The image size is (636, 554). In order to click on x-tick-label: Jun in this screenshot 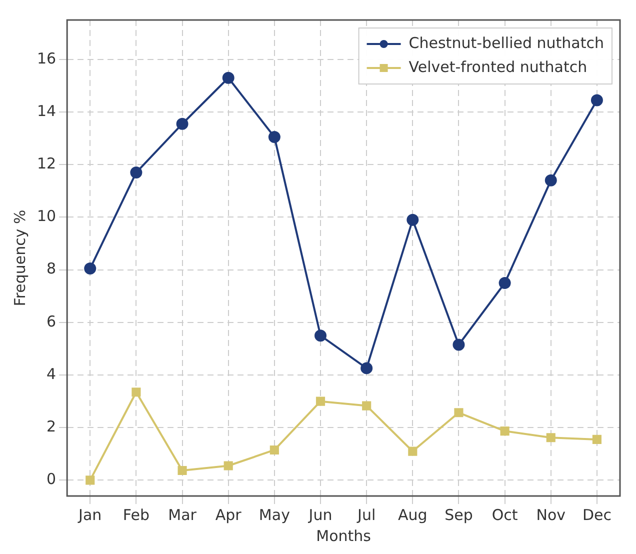, I will do `click(320, 515)`.